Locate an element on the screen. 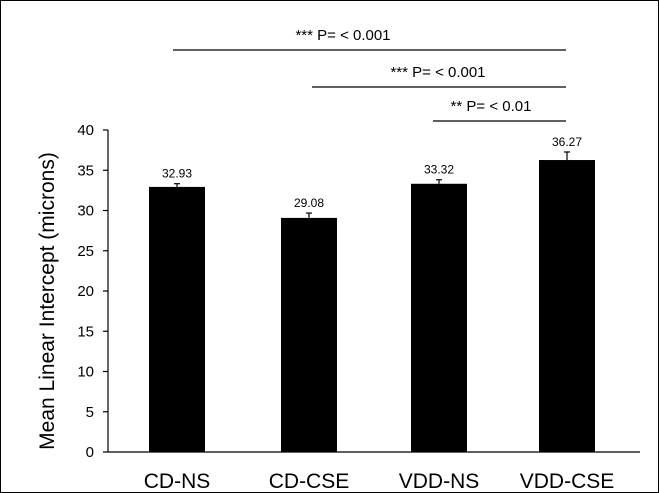 The height and width of the screenshot is (493, 659). significance-label: ** P= < 0.01 is located at coordinates (491, 106).